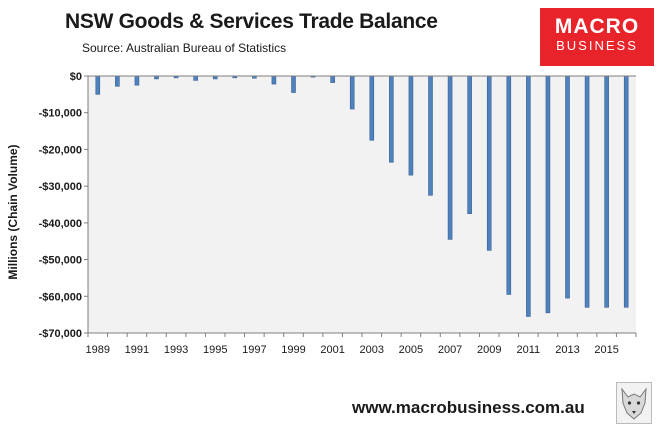 This screenshot has height=429, width=660. I want to click on brand-line1: MACRO, so click(597, 26).